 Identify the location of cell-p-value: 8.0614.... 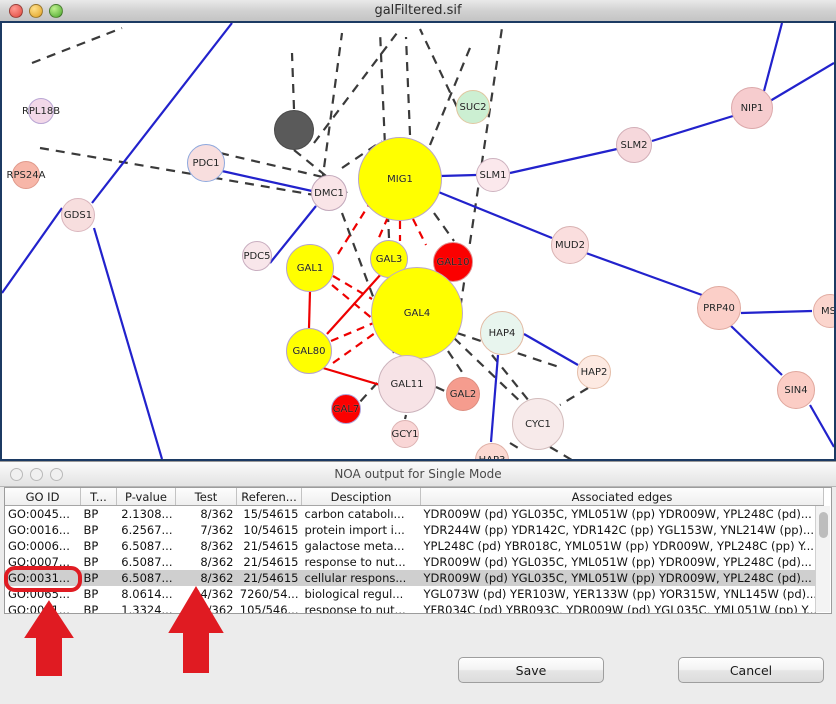
(147, 594).